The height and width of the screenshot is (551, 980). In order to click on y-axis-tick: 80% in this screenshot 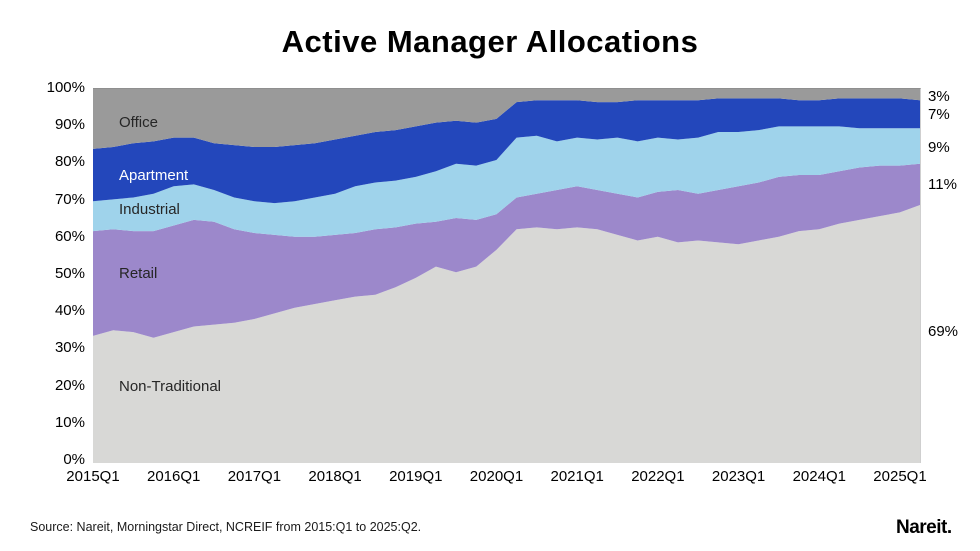, I will do `click(69, 162)`.